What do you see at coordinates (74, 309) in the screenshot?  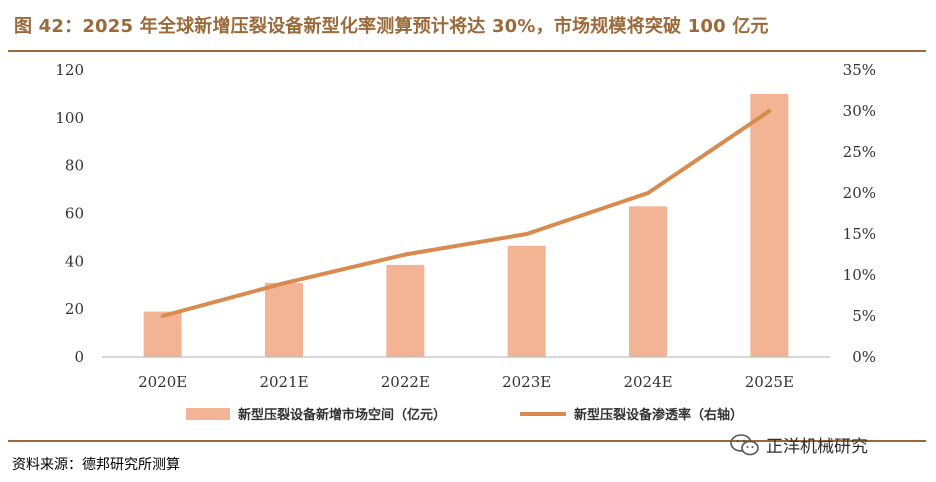 I see `y-left-tick-label: 20` at bounding box center [74, 309].